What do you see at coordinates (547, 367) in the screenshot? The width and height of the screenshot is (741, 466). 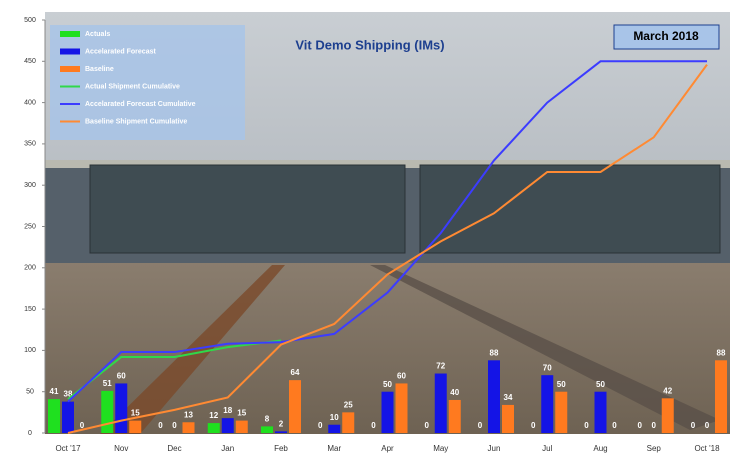 I see `value-label: 70` at bounding box center [547, 367].